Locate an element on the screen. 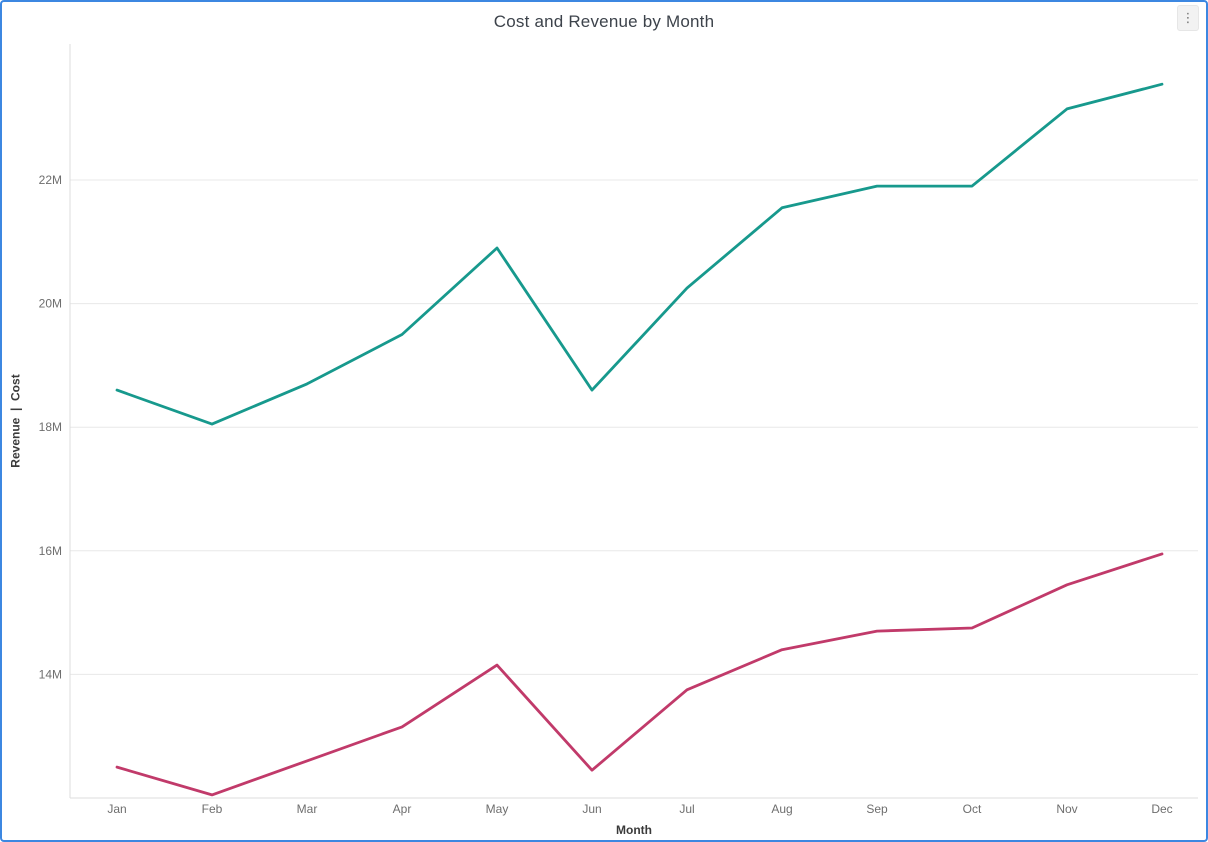  x-tick-label: Oct is located at coordinates (972, 809).